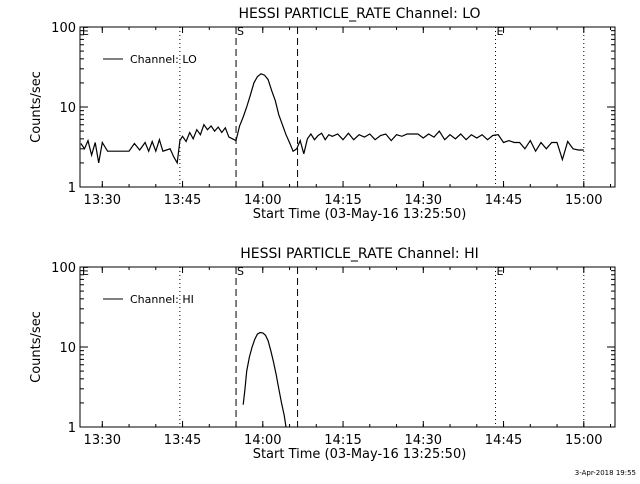  Describe the element at coordinates (163, 59) in the screenshot. I see `legend-label: Channel: LO` at that location.